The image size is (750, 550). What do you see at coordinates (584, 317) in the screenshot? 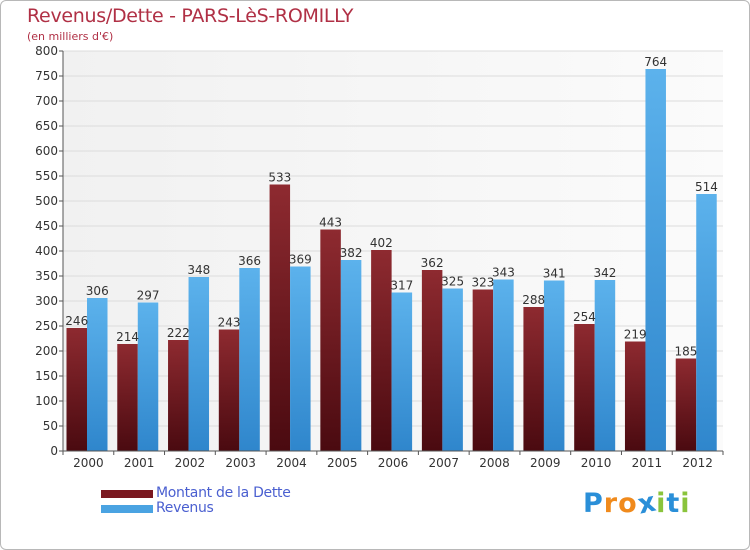
I see `data-label-debt: 254` at bounding box center [584, 317].